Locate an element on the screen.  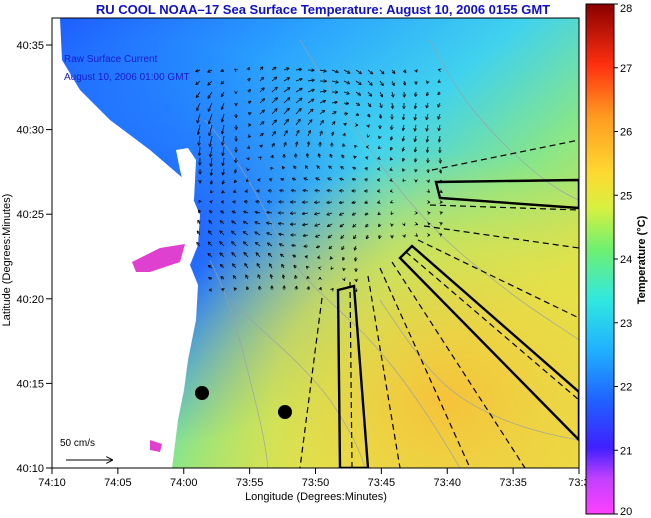
x-tick-label: 73:45 is located at coordinates (382, 483).